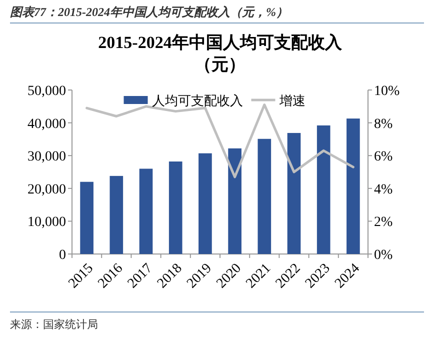 Image resolution: width=428 pixels, height=338 pixels. I want to click on y2-tick-label: 8%, so click(383, 124).